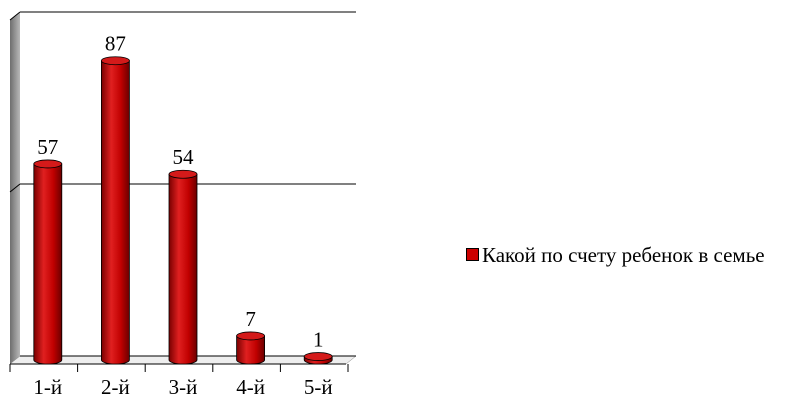 The width and height of the screenshot is (812, 407). What do you see at coordinates (318, 387) in the screenshot?
I see `category-label: 5-й` at bounding box center [318, 387].